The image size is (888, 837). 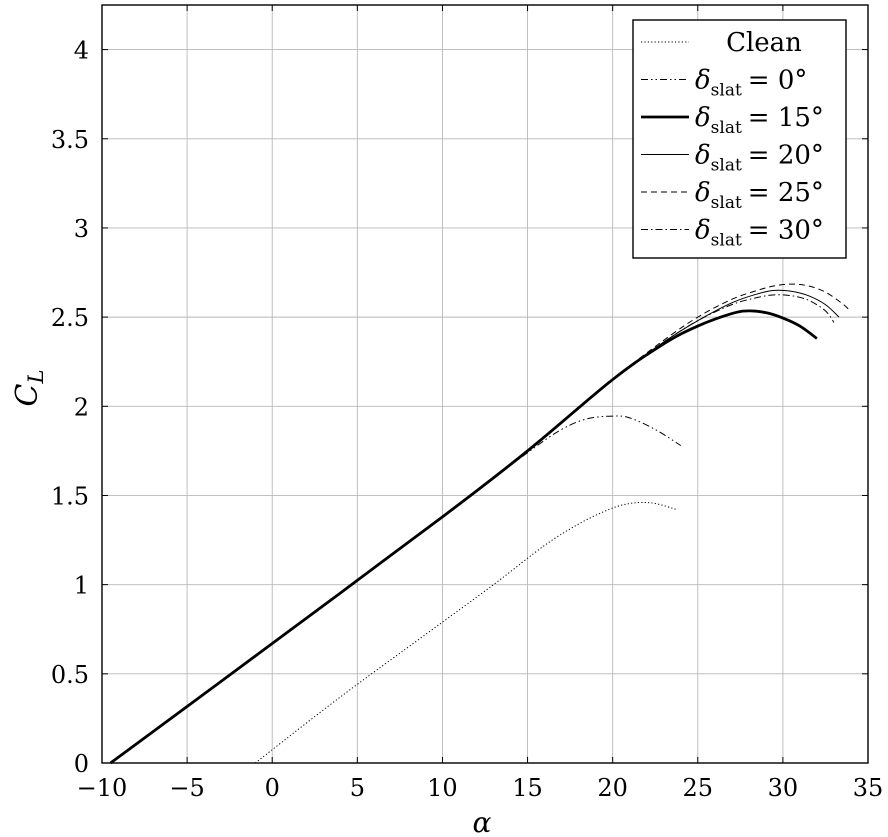 I want to click on legend-label: δslat = 15°, so click(x=759, y=120).